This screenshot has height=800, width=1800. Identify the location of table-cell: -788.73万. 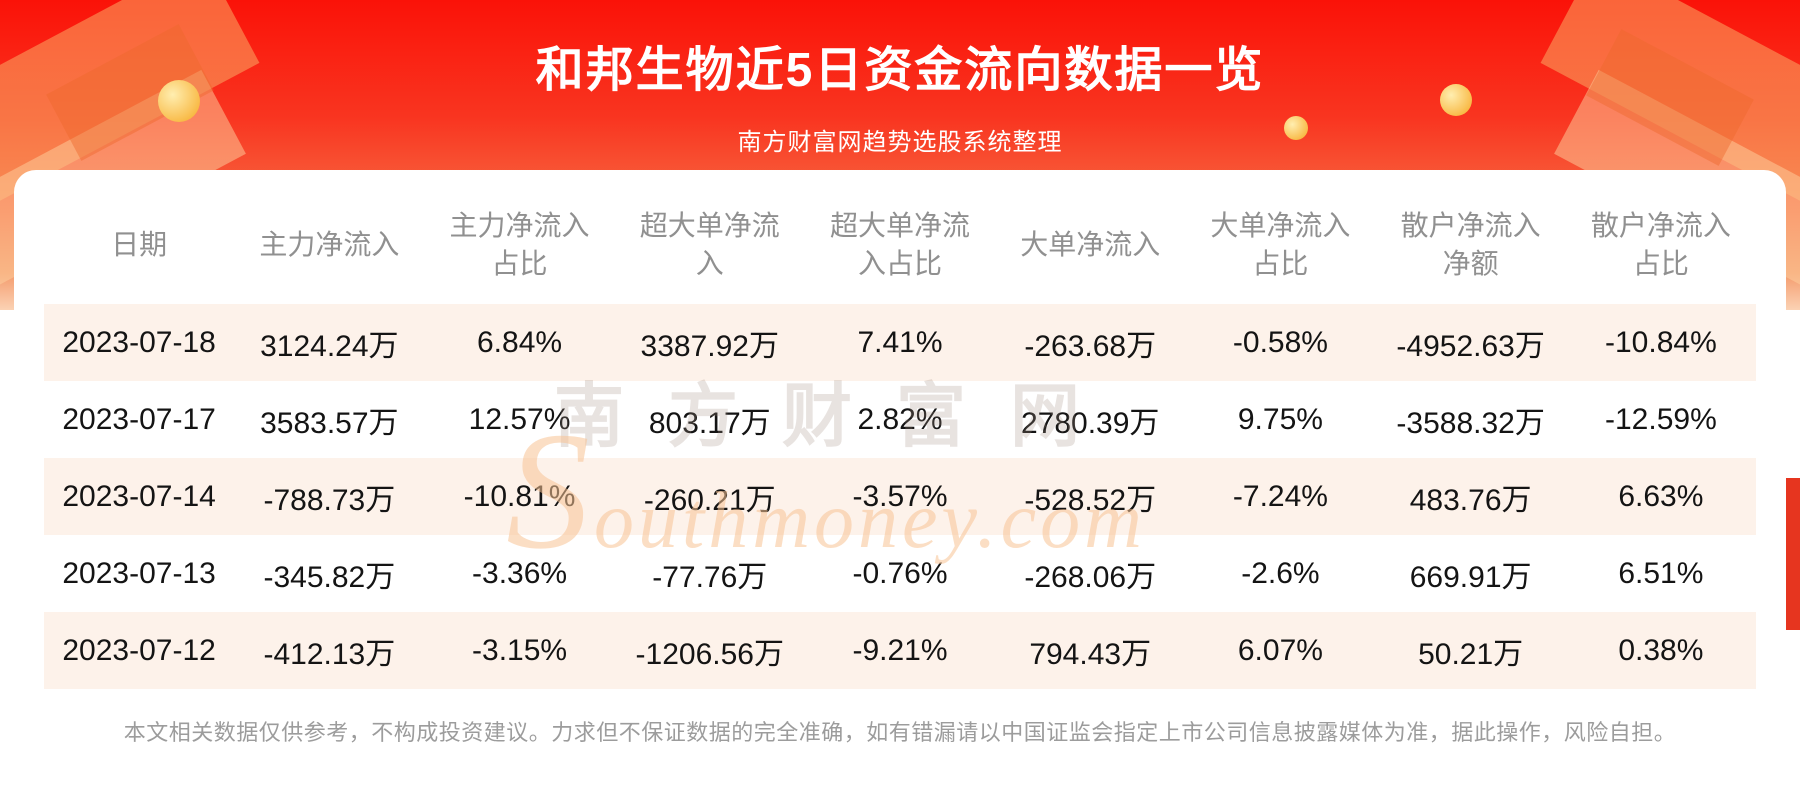
(329, 500).